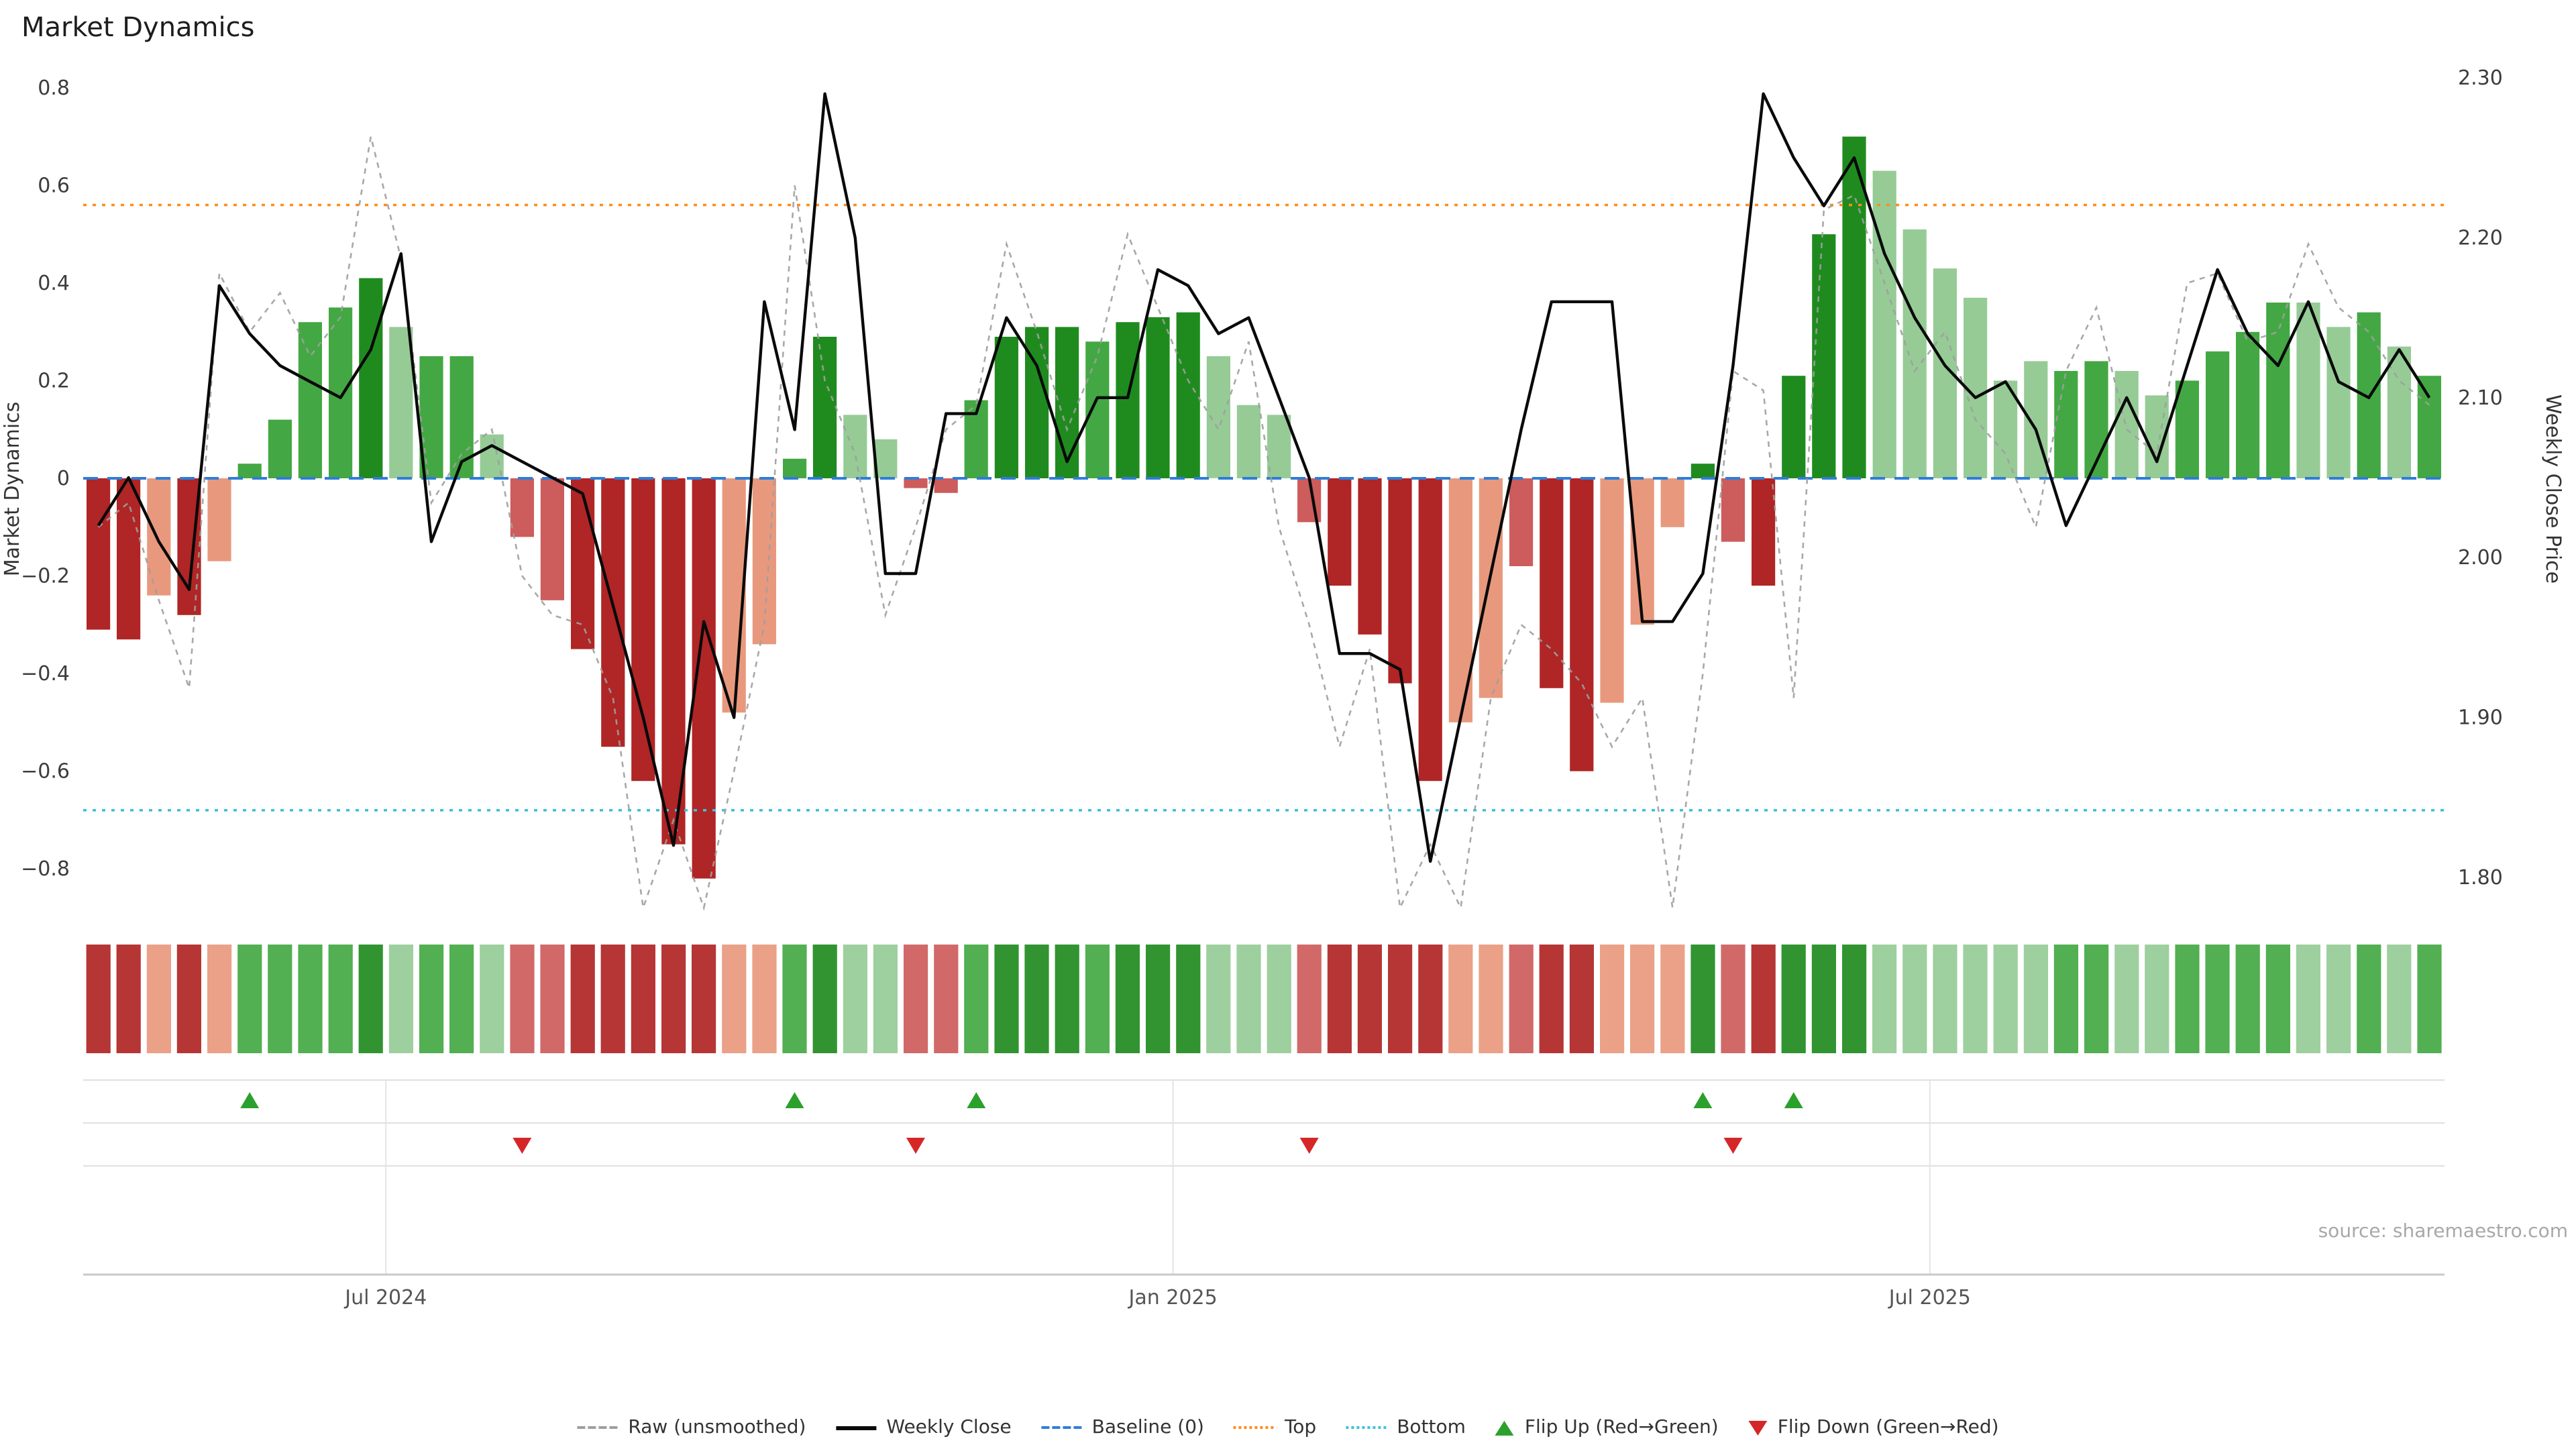  I want to click on flip-down-triangle-icon, so click(1757, 1427).